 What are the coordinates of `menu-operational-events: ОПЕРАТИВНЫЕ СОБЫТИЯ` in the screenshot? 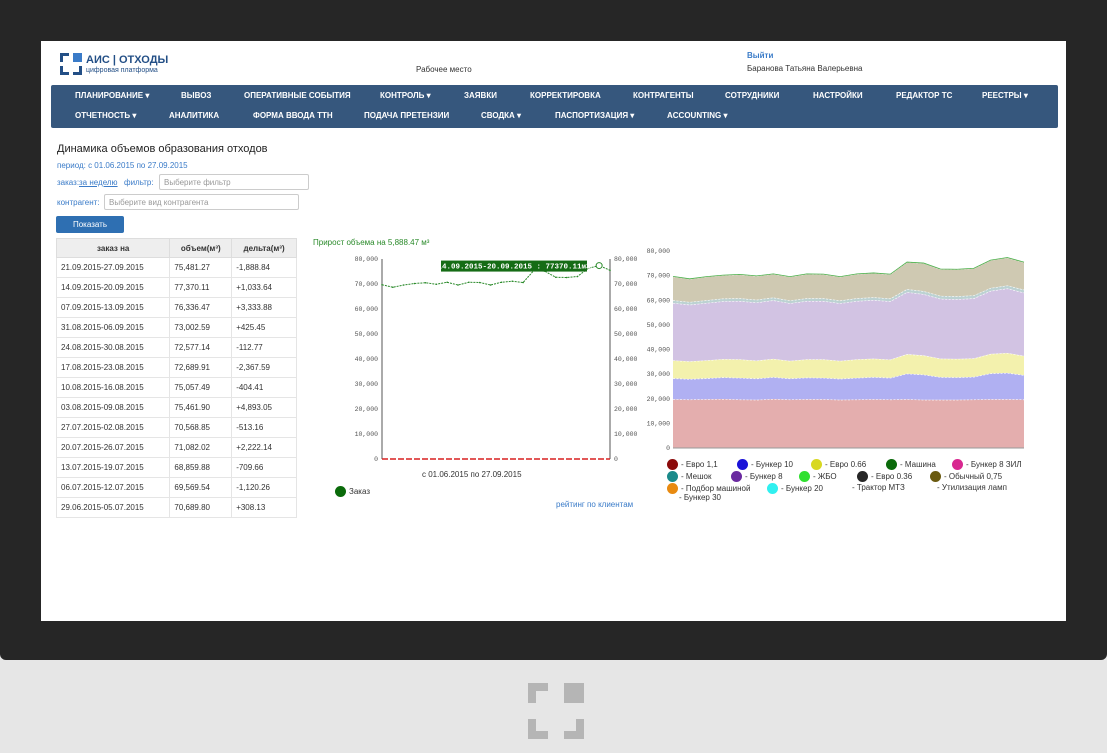 It's located at (297, 95).